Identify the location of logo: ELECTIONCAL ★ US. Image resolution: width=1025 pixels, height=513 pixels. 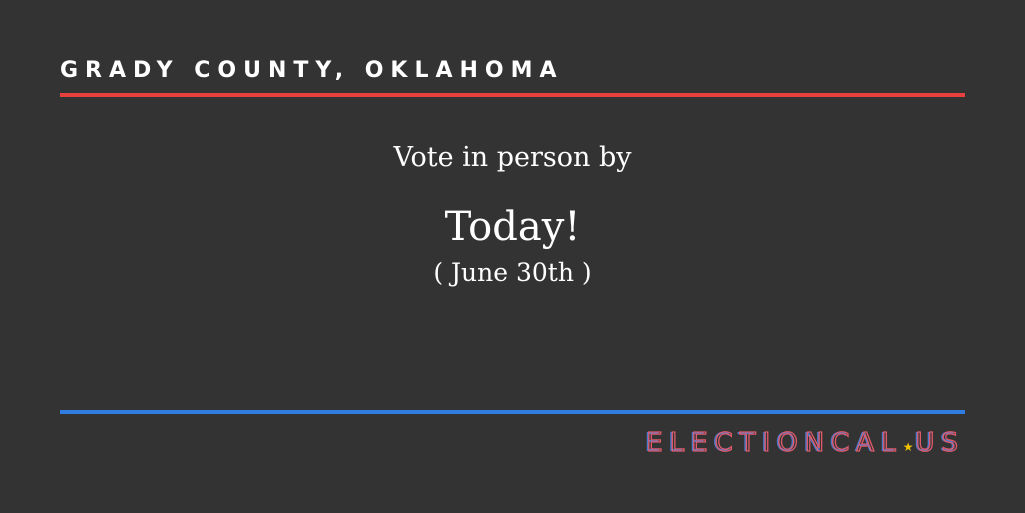
(805, 442).